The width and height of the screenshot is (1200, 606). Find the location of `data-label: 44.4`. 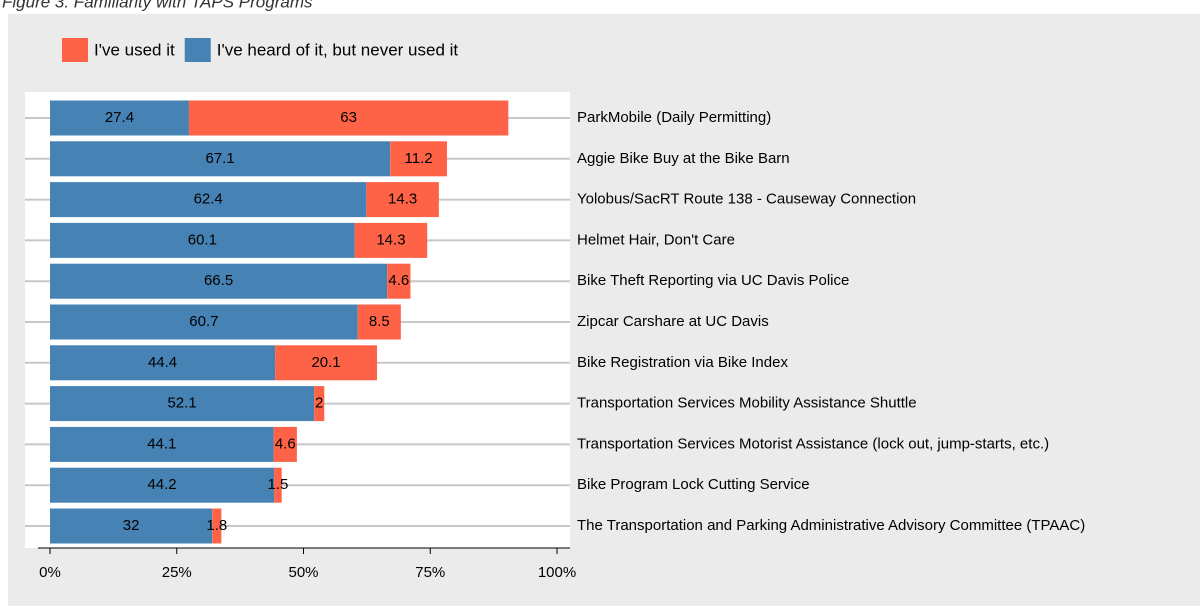

data-label: 44.4 is located at coordinates (162, 362).